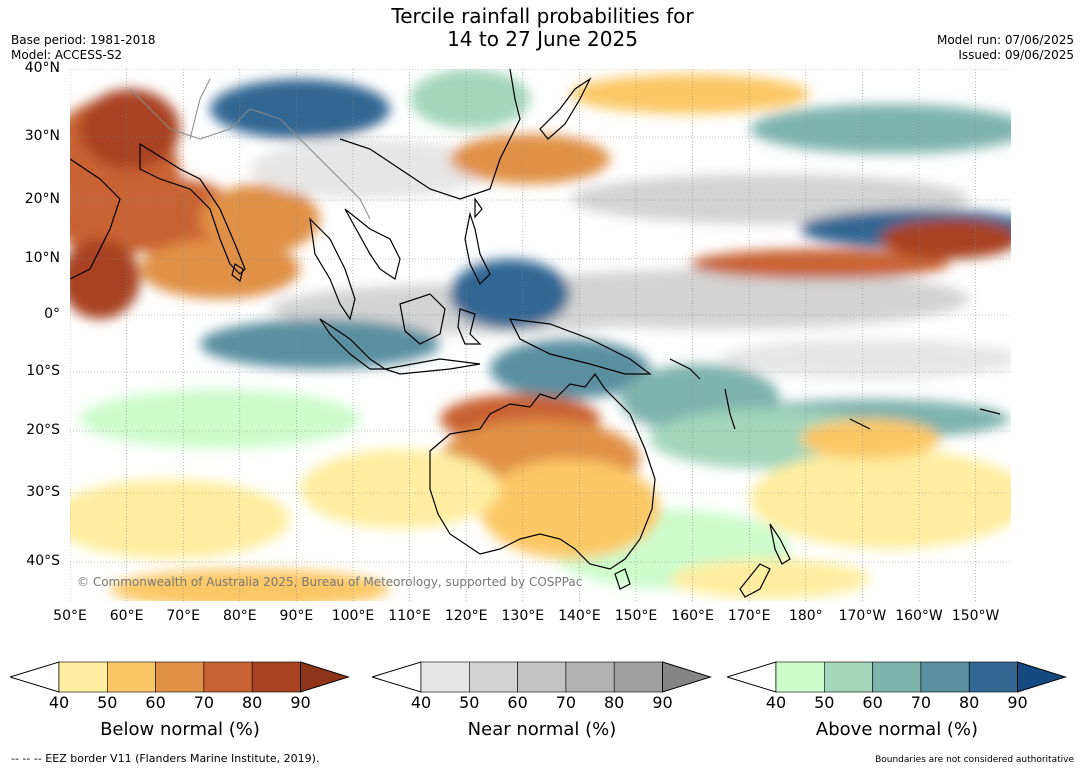  Describe the element at coordinates (43, 371) in the screenshot. I see `latitude-label: 10°S` at that location.